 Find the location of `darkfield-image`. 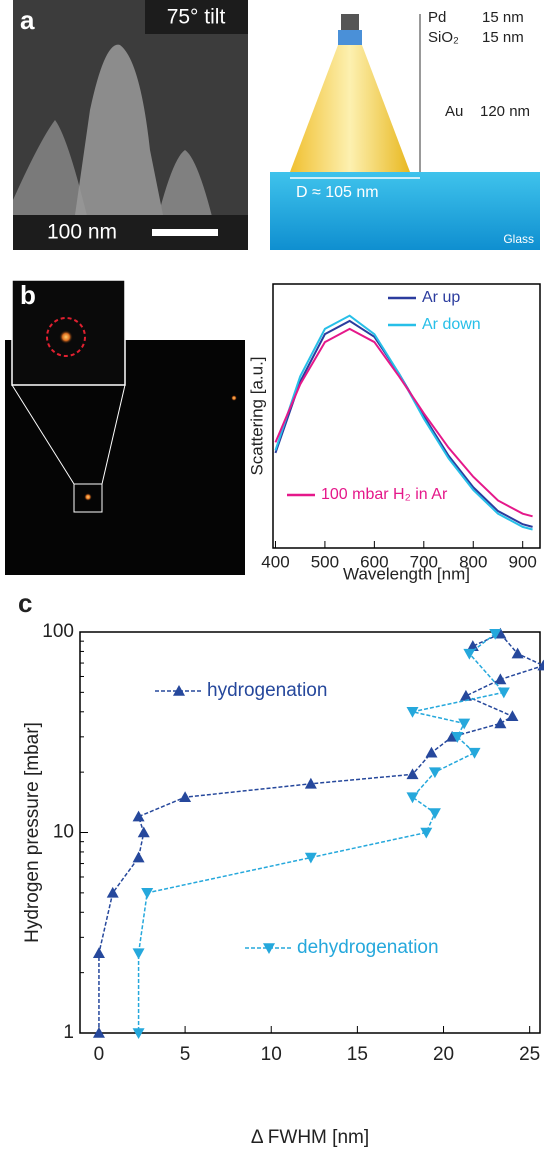

darkfield-image is located at coordinates (125, 427).